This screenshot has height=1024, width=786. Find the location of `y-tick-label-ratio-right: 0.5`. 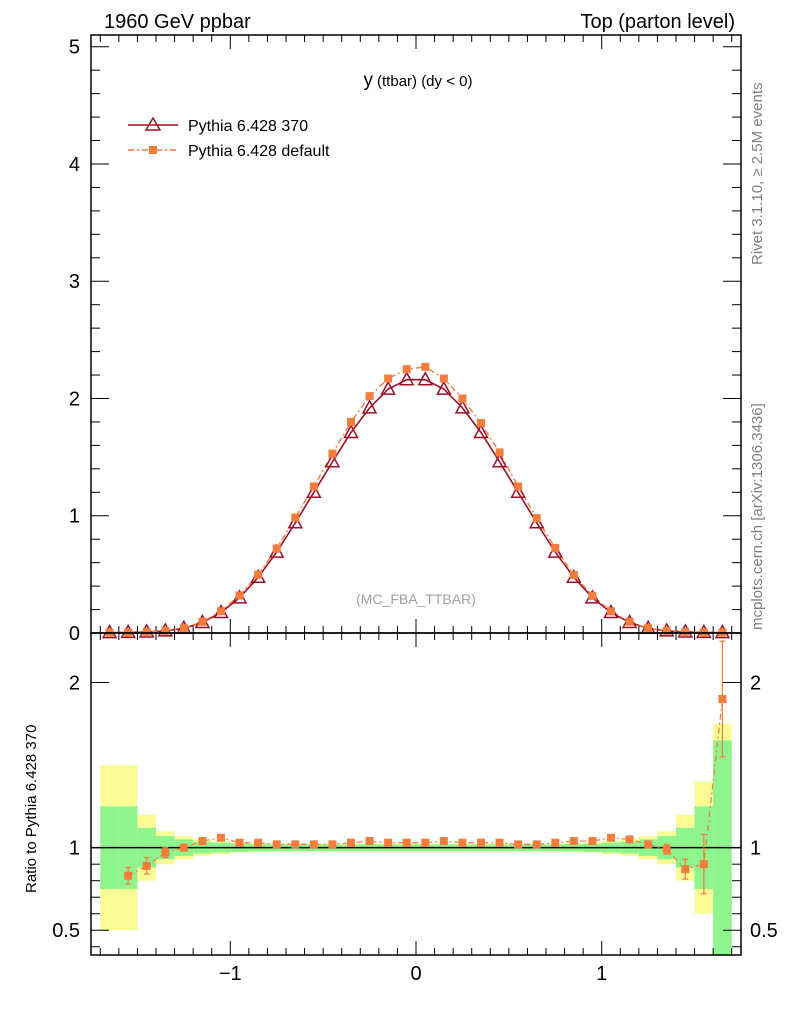

y-tick-label-ratio-right: 0.5 is located at coordinates (764, 931).